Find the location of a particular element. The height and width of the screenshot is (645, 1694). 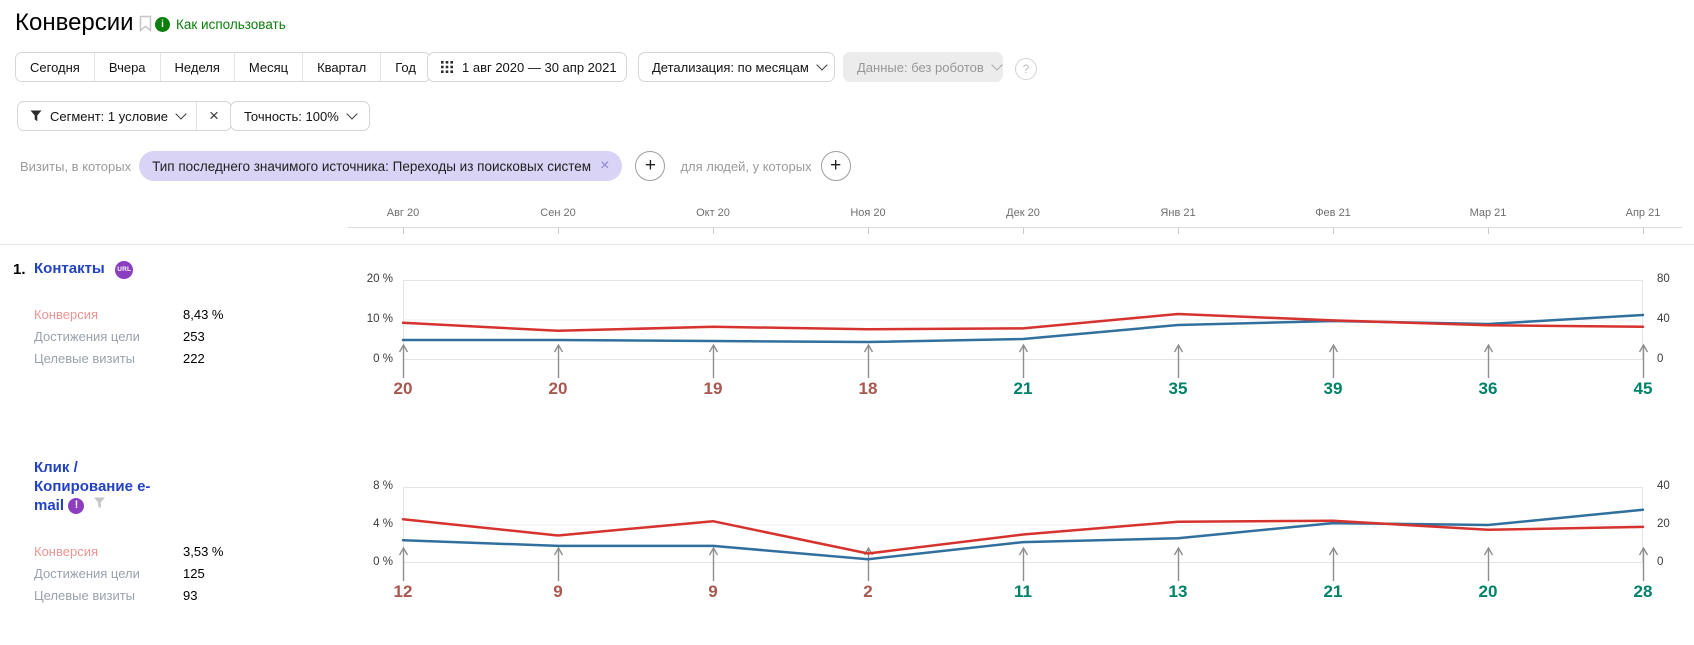

goal-filter-icon is located at coordinates (99, 503).